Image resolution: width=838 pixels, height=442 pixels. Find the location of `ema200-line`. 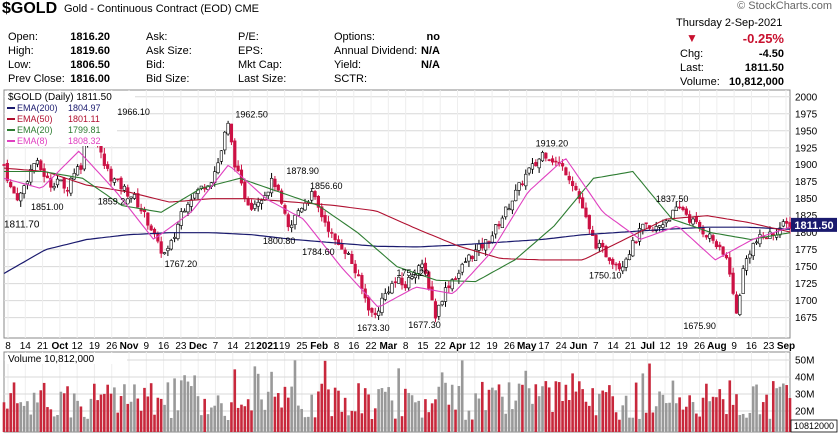

ema200-line is located at coordinates (397, 250).